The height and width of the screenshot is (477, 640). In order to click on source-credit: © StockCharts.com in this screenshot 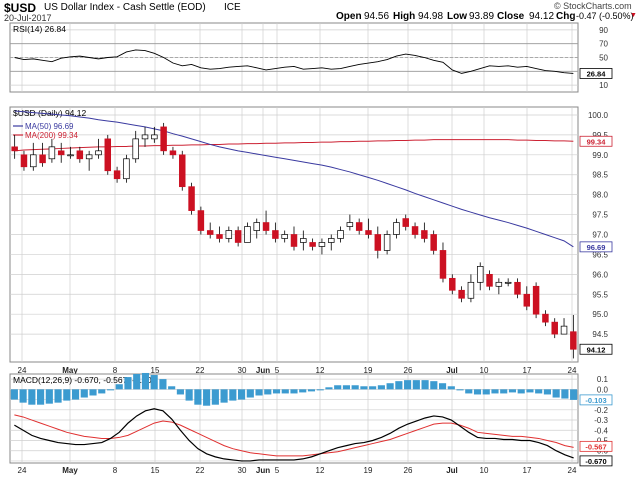, I will do `click(593, 6)`.